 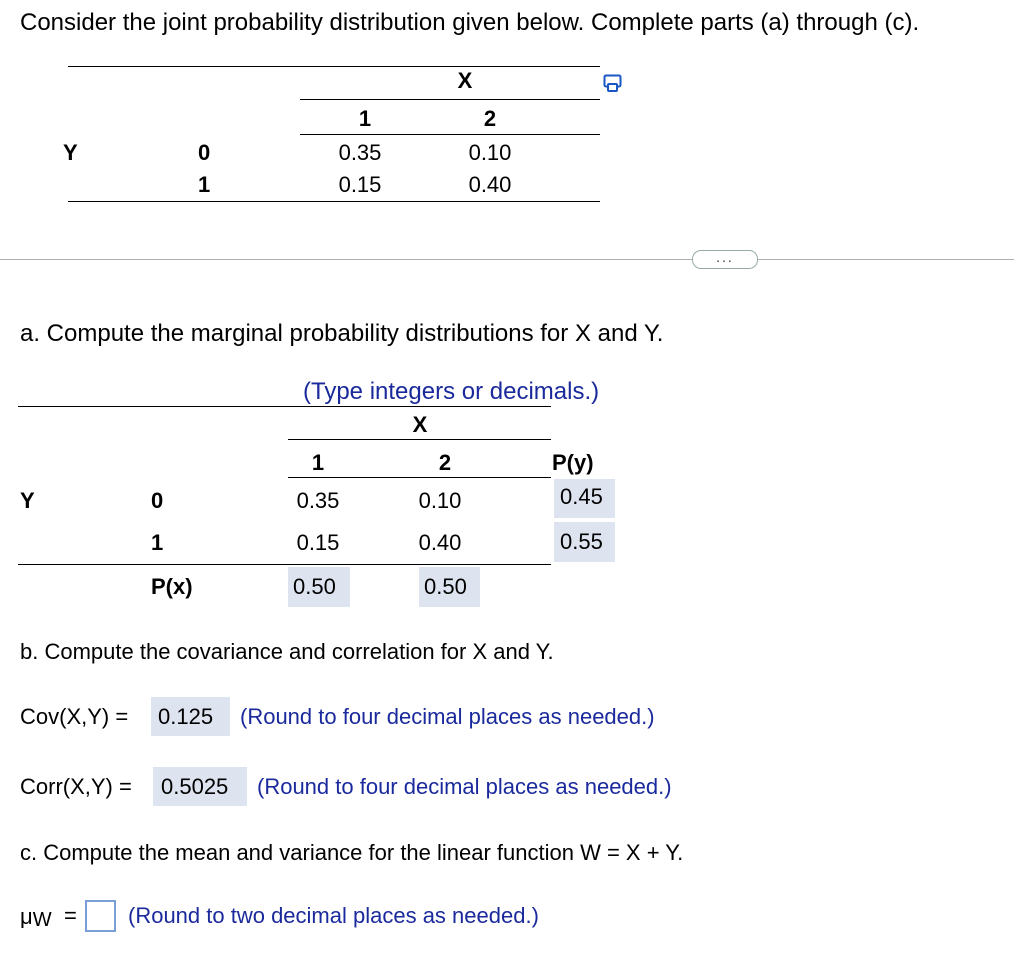 What do you see at coordinates (419, 439) in the screenshot?
I see `table2-x-rule` at bounding box center [419, 439].